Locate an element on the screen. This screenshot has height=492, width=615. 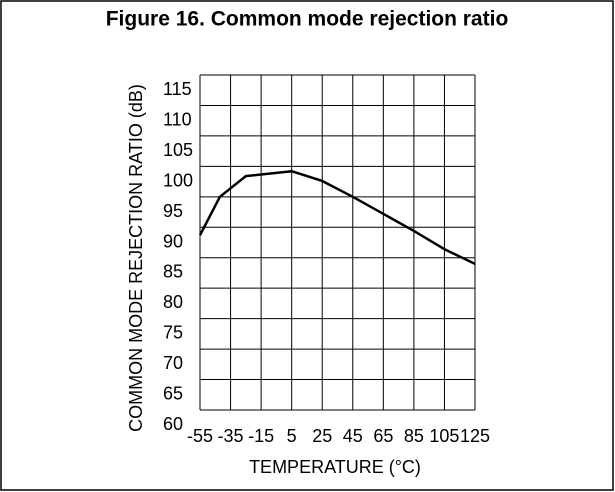
y-tick-label: 60 is located at coordinates (173, 424).